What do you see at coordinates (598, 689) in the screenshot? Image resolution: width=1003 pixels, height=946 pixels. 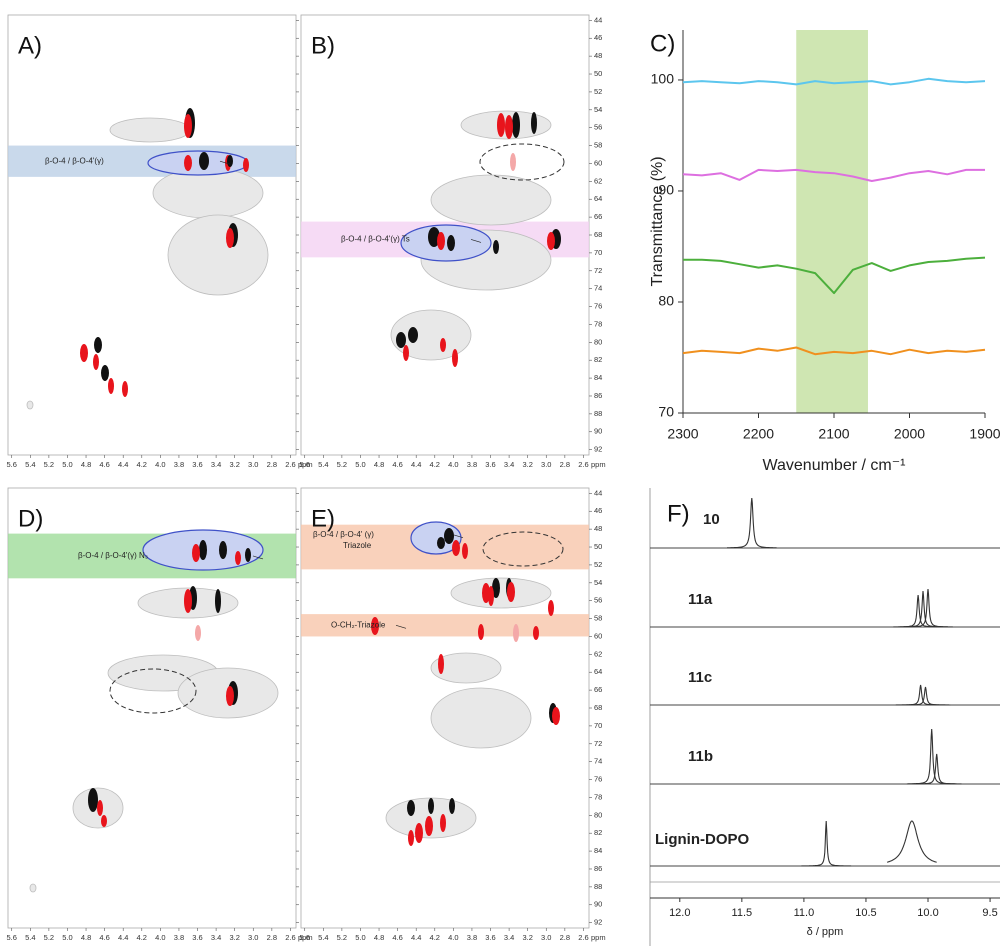 I see `y-tick-label: 66` at bounding box center [598, 689].